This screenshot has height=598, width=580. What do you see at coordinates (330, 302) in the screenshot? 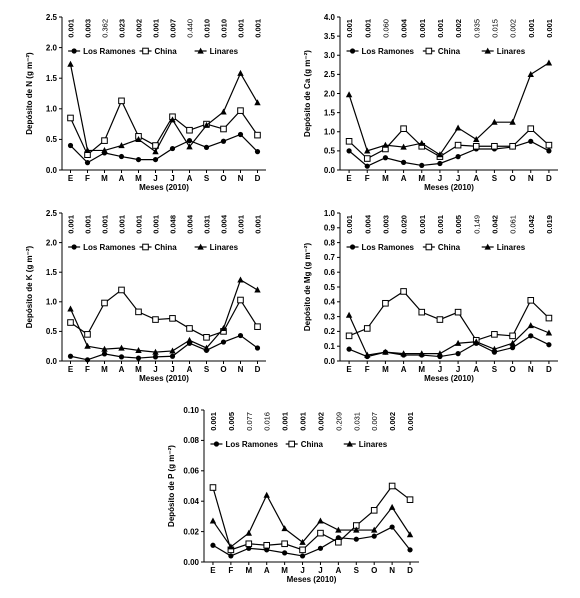
I see `y-tick-label: 0.4` at bounding box center [330, 302].